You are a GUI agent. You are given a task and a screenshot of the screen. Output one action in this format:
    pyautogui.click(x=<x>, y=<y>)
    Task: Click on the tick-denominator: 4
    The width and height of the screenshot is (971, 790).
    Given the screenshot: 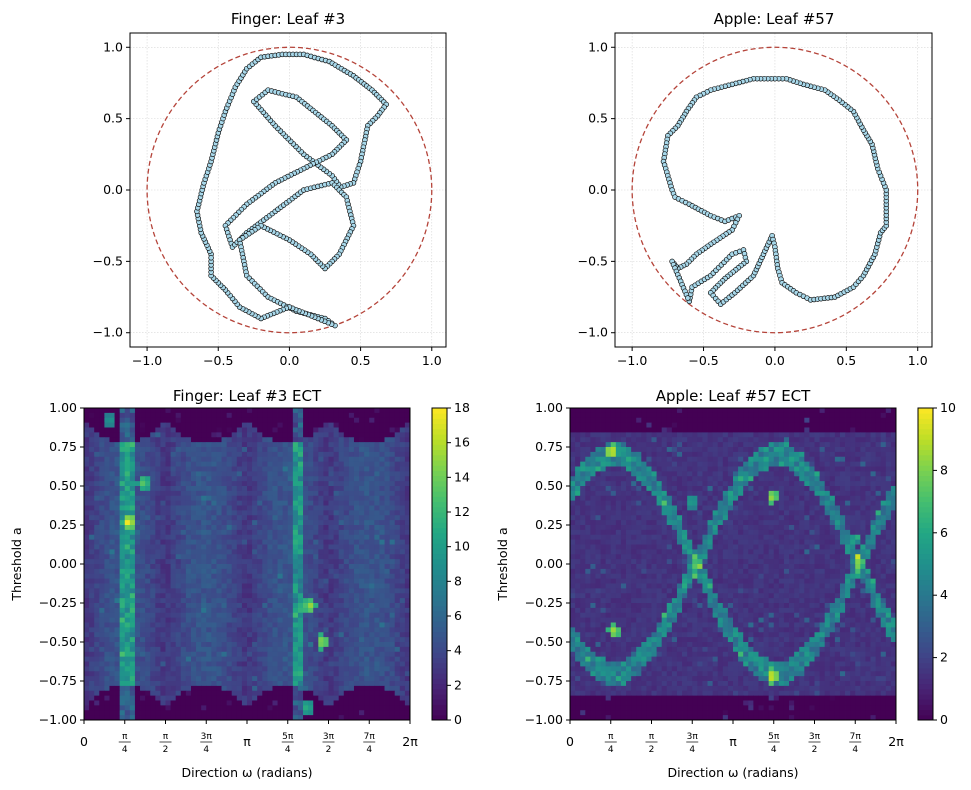 What is the action you would take?
    pyautogui.click(x=288, y=750)
    